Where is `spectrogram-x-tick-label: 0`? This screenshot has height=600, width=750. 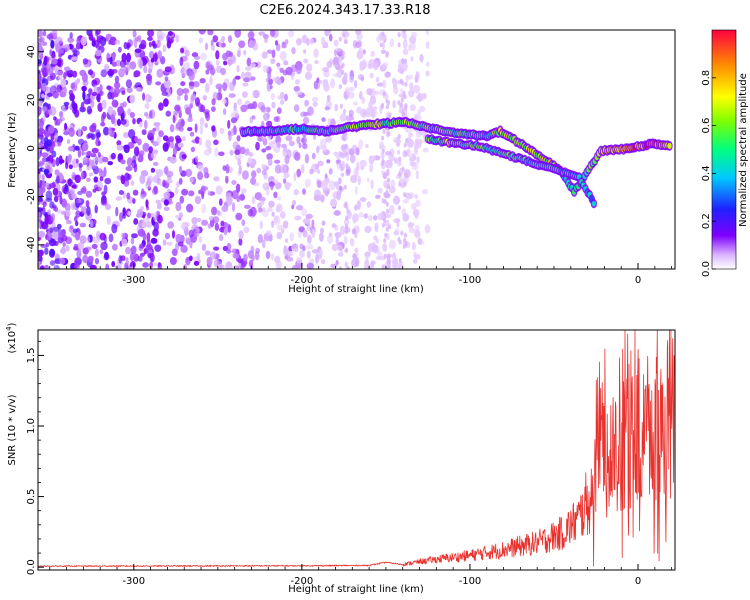 spectrogram-x-tick-label: 0 is located at coordinates (638, 280).